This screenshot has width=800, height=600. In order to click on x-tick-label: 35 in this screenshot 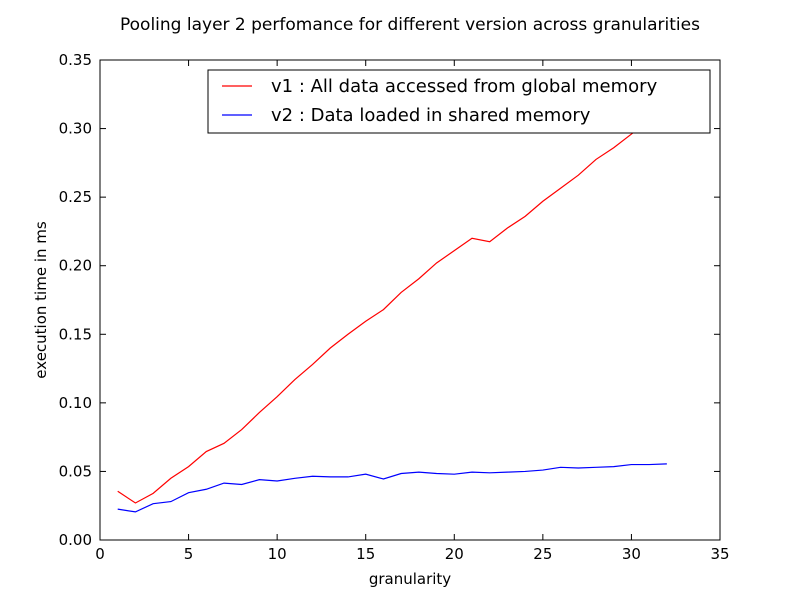, I will do `click(719, 554)`.